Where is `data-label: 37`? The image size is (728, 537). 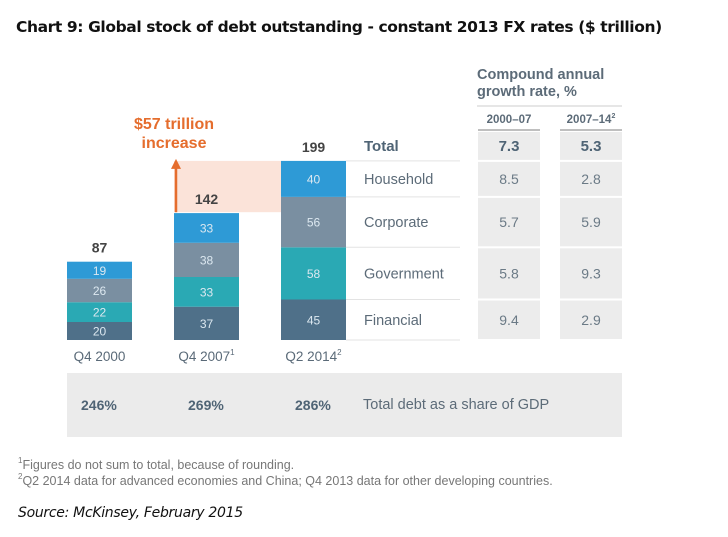 data-label: 37 is located at coordinates (207, 324).